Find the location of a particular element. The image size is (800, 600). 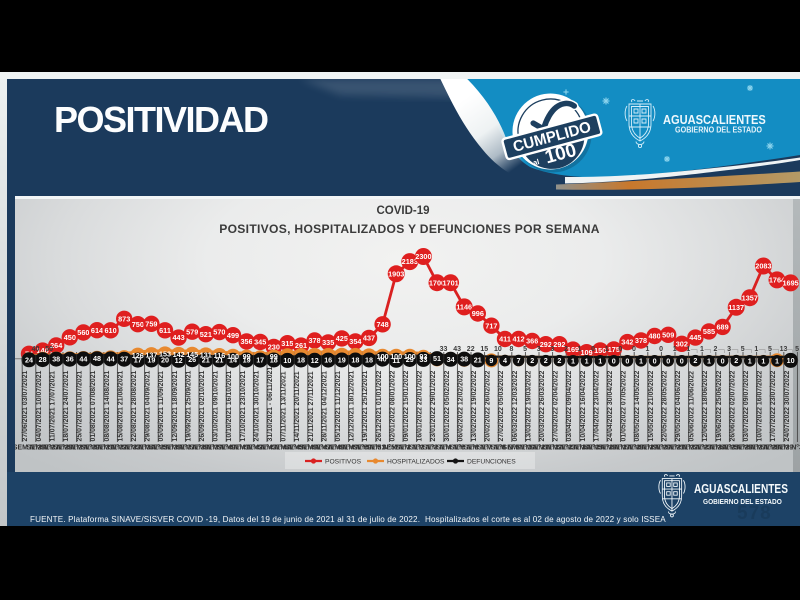

svg-text: 1137 is located at coordinates (736, 307).